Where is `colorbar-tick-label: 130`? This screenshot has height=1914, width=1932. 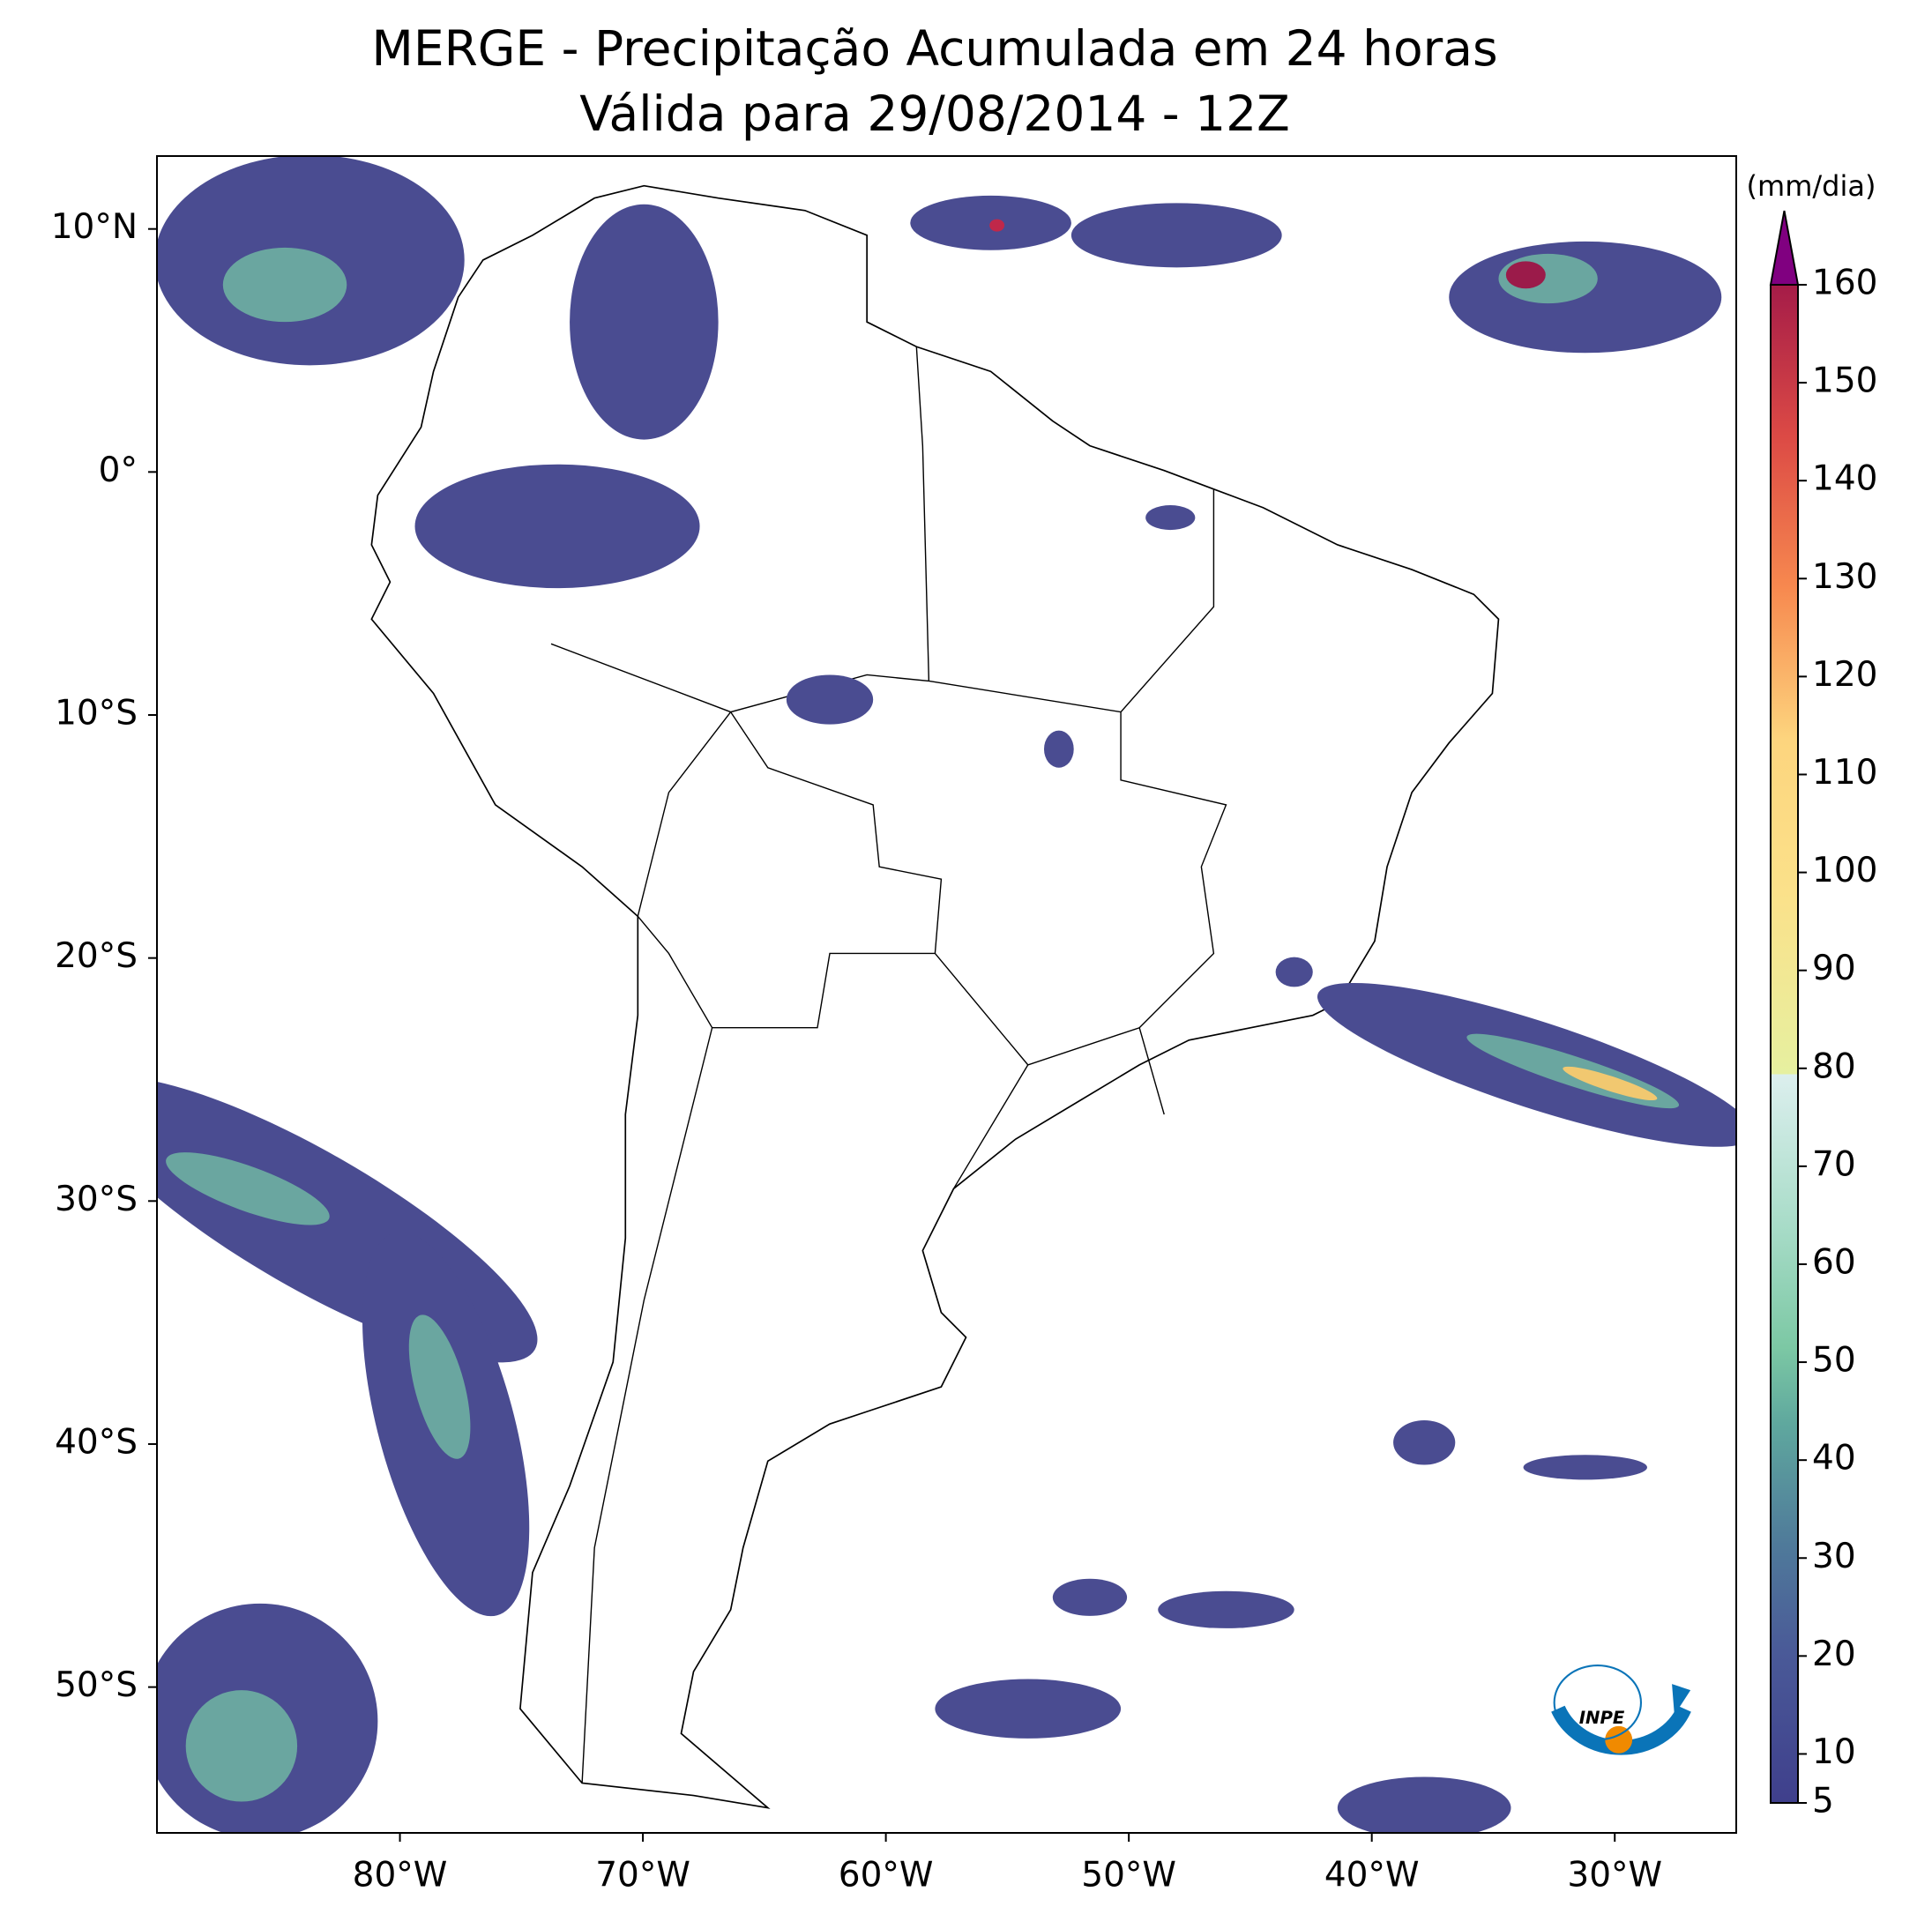 colorbar-tick-label: 130 is located at coordinates (1844, 577).